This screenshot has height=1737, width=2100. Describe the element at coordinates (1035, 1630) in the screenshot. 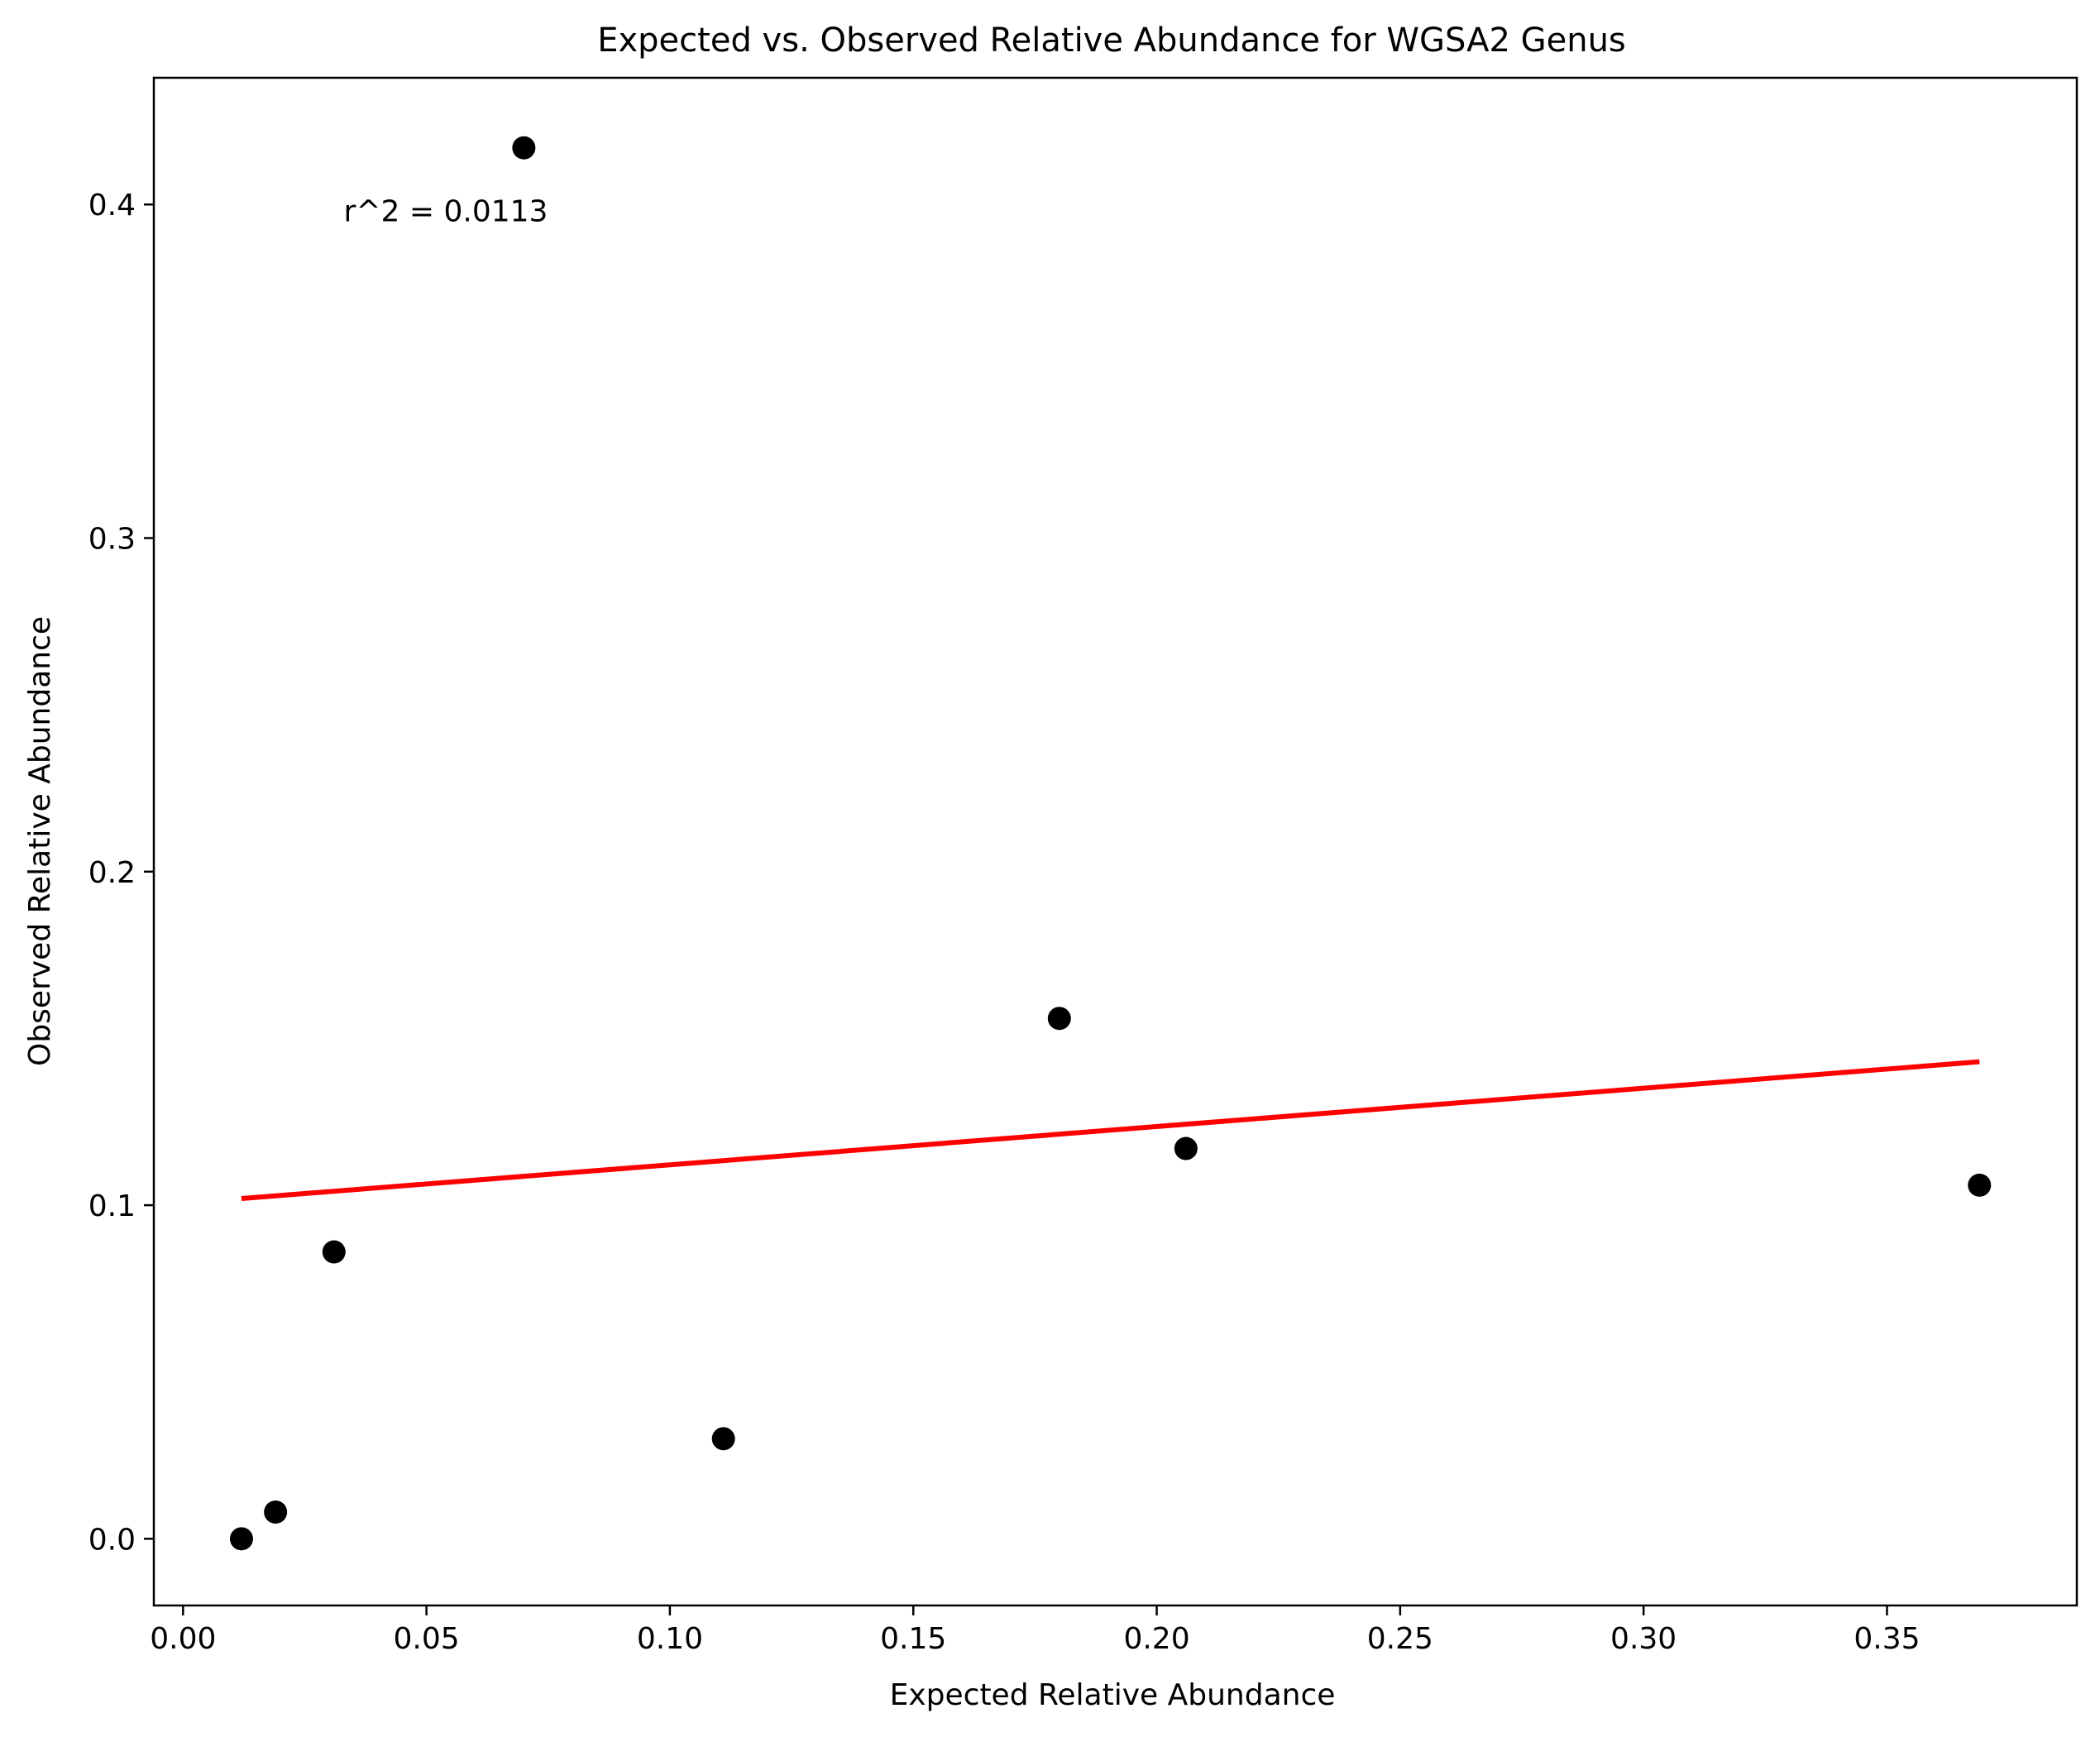

I see `x-axis-ticks: 0.00 0.05 0.10 0.15 0.20 0.25 0.30 0.35` at that location.